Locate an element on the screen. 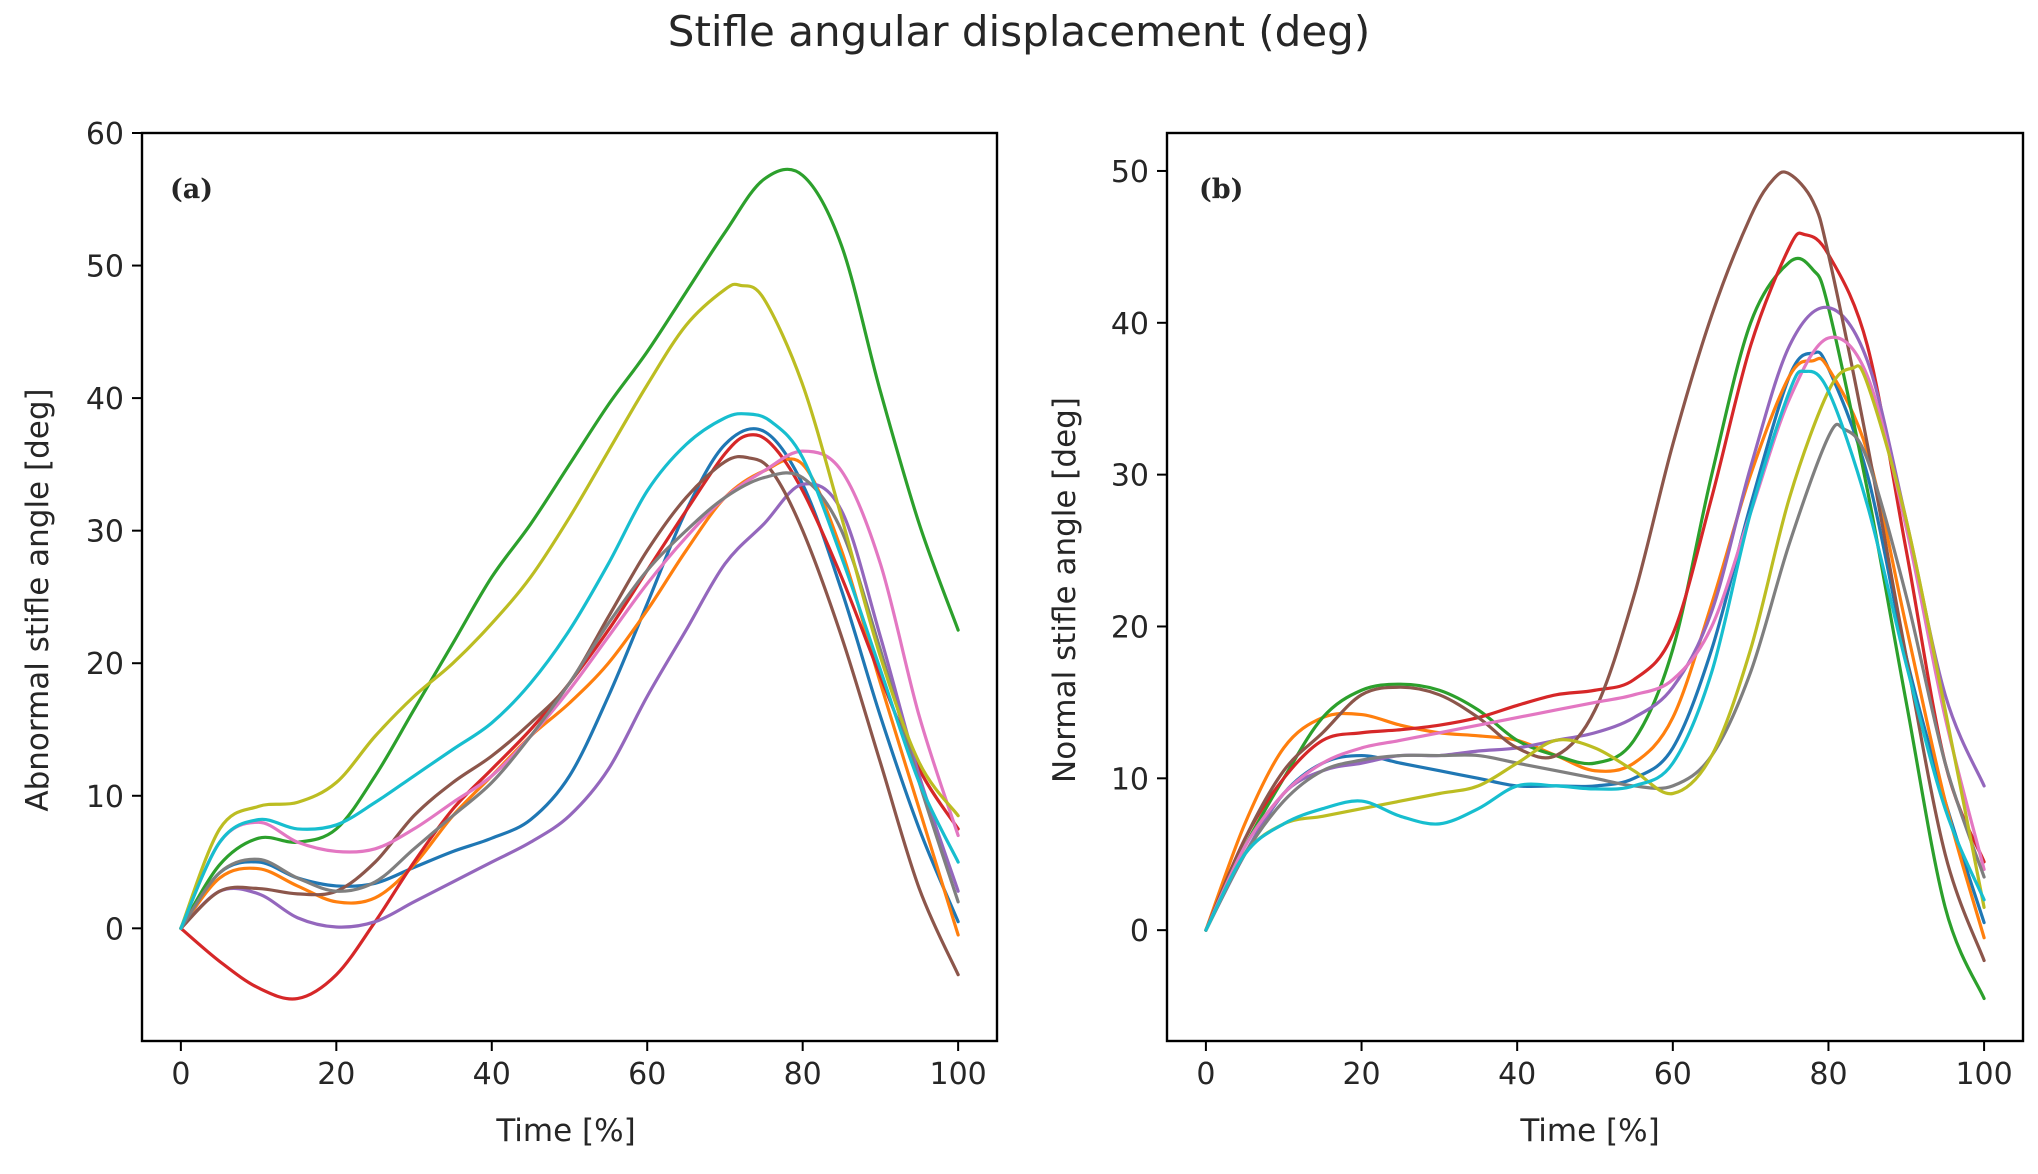 Image resolution: width=2038 pixels, height=1174 pixels. y-tick-label-b-40: 40 is located at coordinates (1130, 324).